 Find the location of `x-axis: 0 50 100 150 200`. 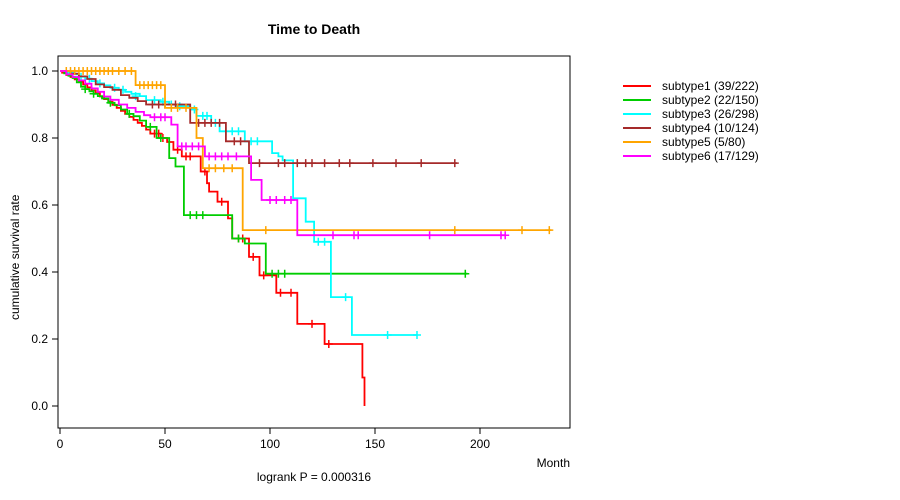

x-axis: 0 50 100 150 200 is located at coordinates (273, 439).